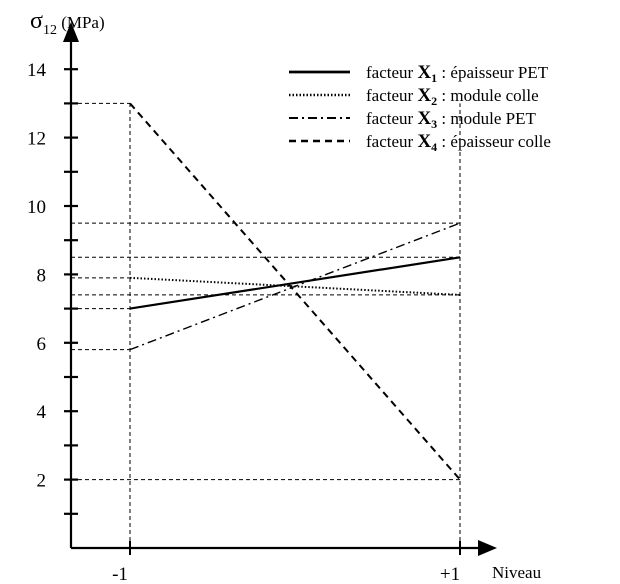 The height and width of the screenshot is (584, 620). I want to click on y-tick-label: 6, so click(42, 344).